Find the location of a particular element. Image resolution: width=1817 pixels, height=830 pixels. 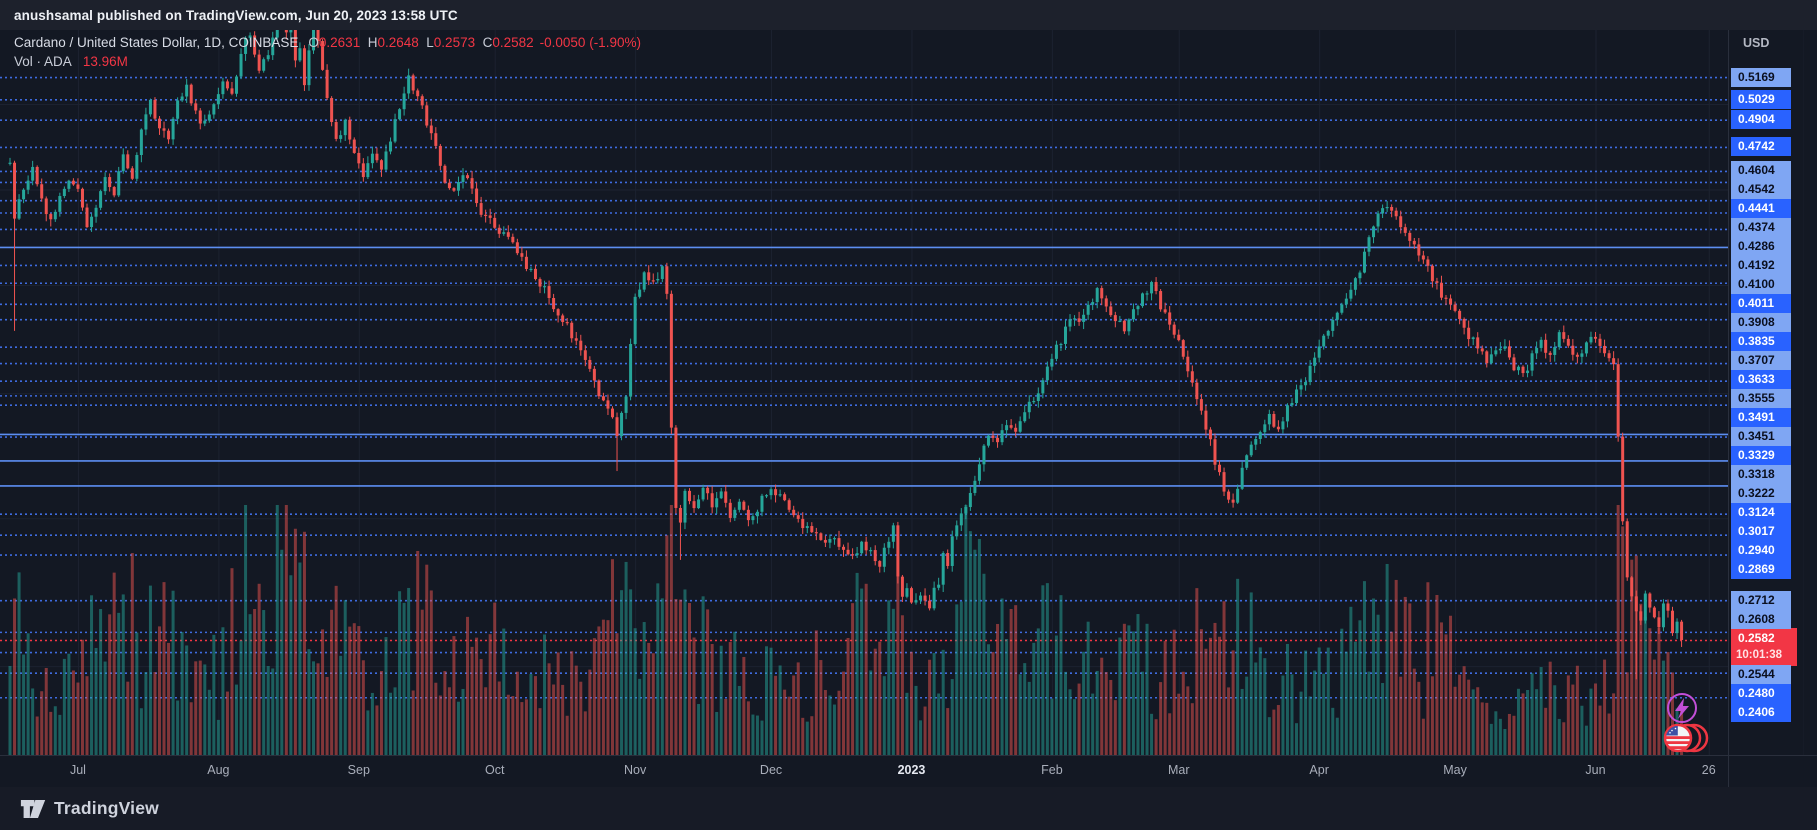

price-level-label: 0.3555 is located at coordinates (1761, 399).